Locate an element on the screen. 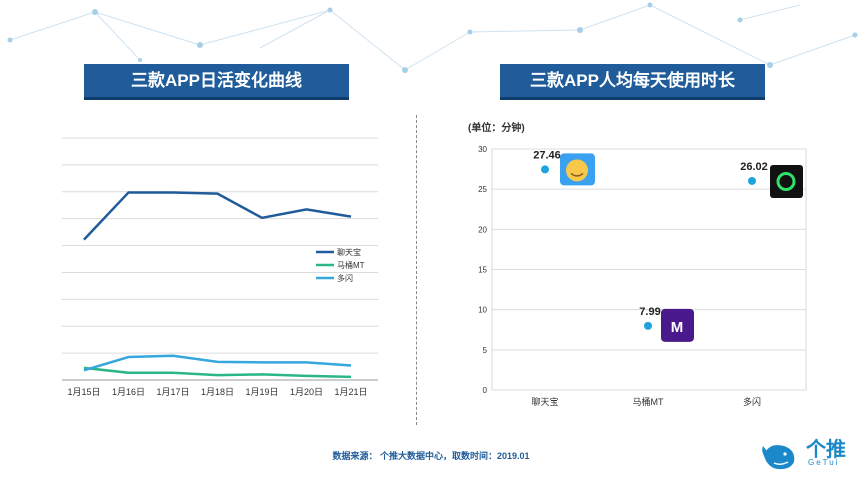  brand-sub: GeTui is located at coordinates (824, 462).